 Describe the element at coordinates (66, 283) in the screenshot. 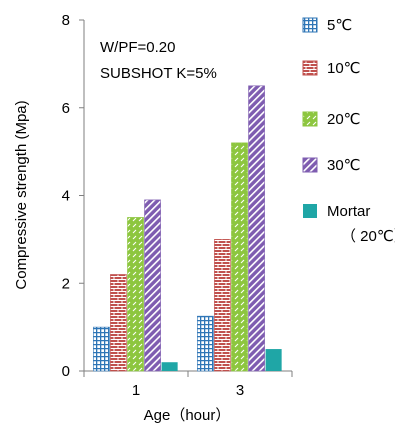

I see `y-tick-label: 2` at that location.